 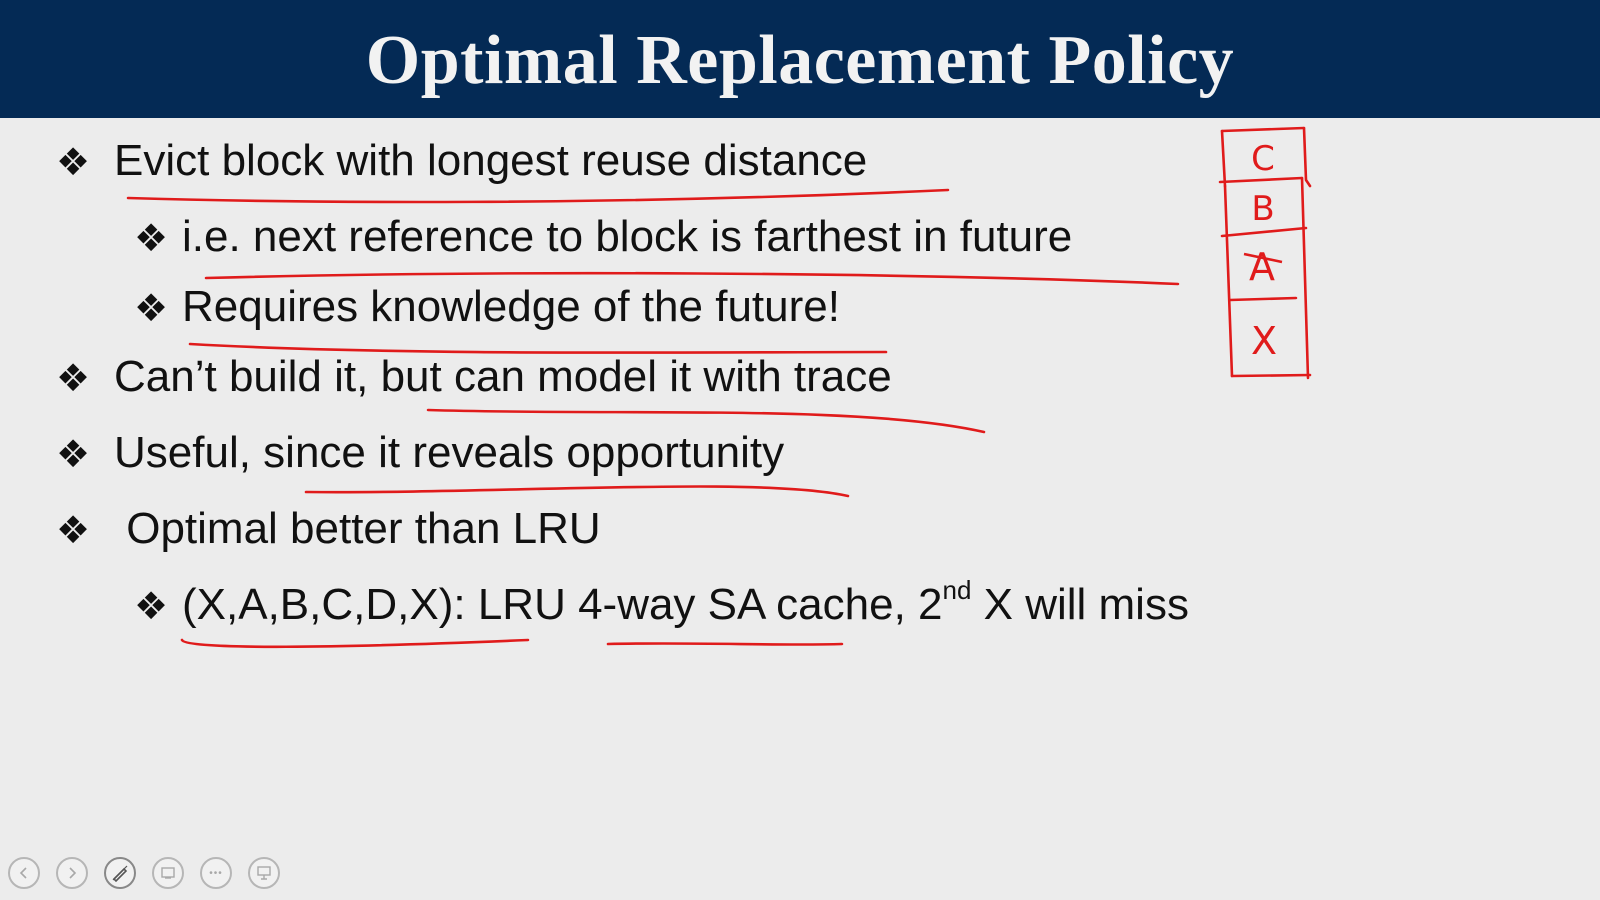 I want to click on bullet-text-after: X will miss, so click(x=1080, y=604).